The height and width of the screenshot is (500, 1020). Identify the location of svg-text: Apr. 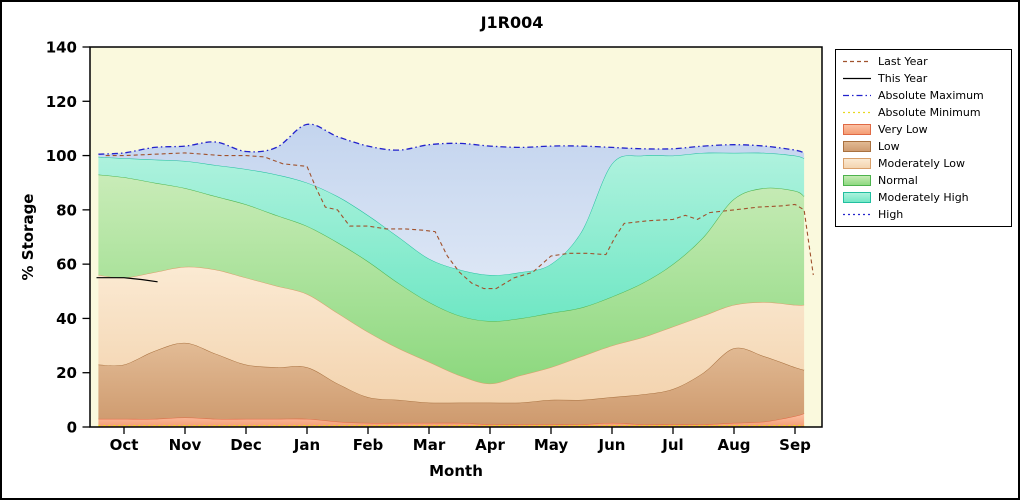
(490, 445).